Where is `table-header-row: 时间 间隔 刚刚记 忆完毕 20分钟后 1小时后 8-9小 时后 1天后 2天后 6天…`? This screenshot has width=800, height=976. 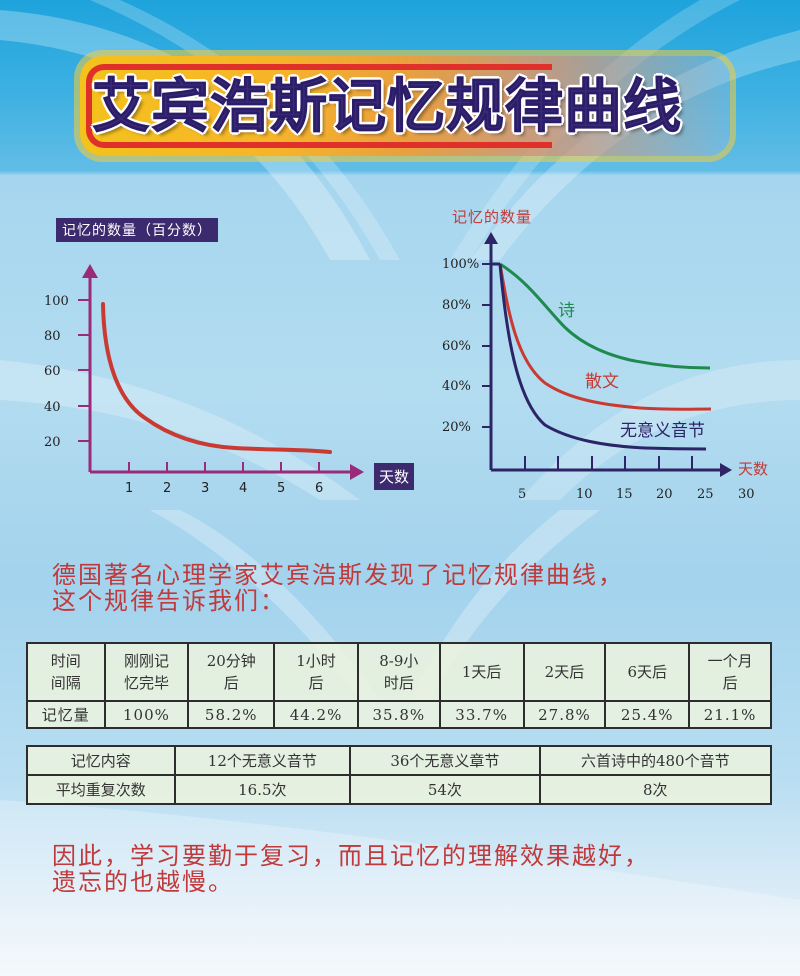 table-header-row: 时间 间隔 刚刚记 忆完毕 20分钟后 1小时后 8-9小 时后 1天后 2天后 6天… is located at coordinates (399, 672).